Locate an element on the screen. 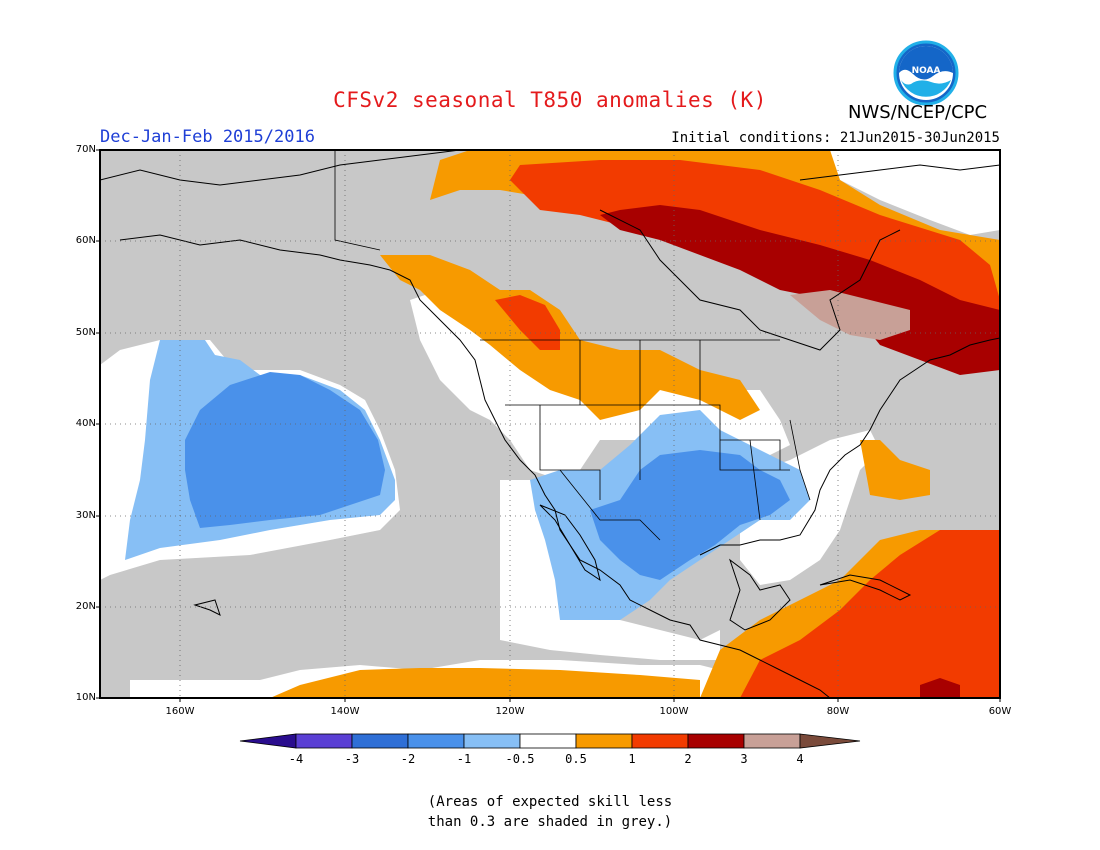 This screenshot has height=850, width=1100. season-label: Dec-Jan-Feb 2015/2016 is located at coordinates (207, 137).